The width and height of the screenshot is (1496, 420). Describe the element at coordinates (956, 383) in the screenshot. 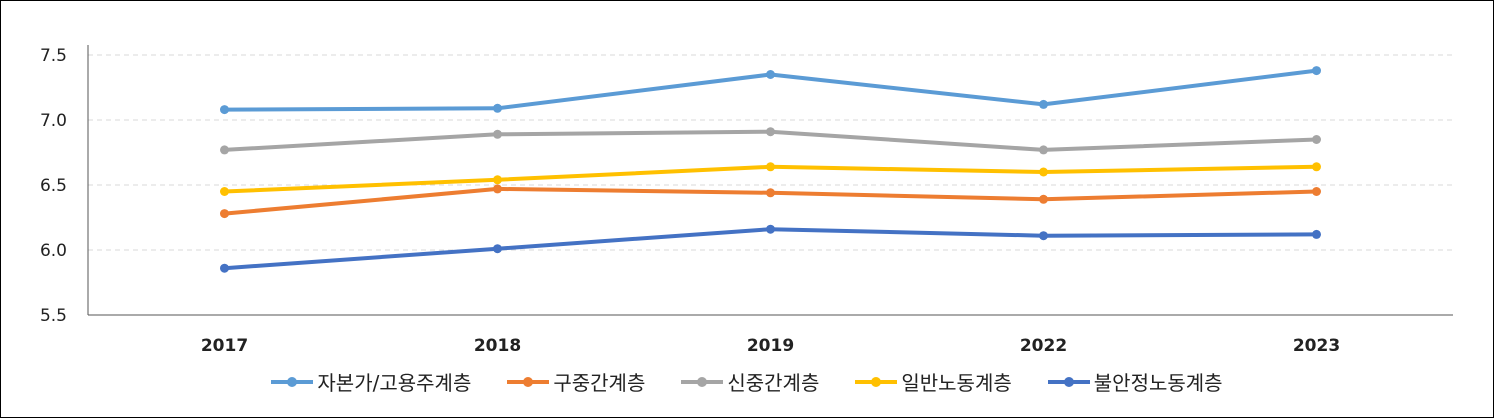

I see `legend-label: 일반노동계층` at that location.